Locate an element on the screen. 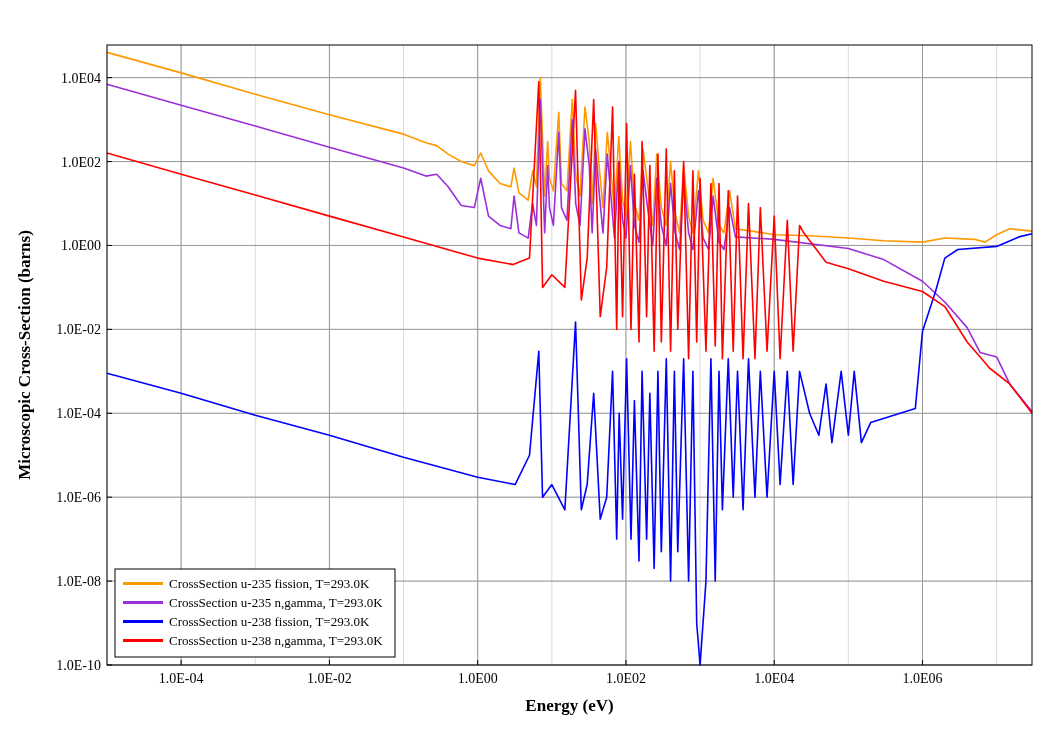  legend-label: CrossSection u-238 n,gamma, T=293.0K is located at coordinates (276, 640).